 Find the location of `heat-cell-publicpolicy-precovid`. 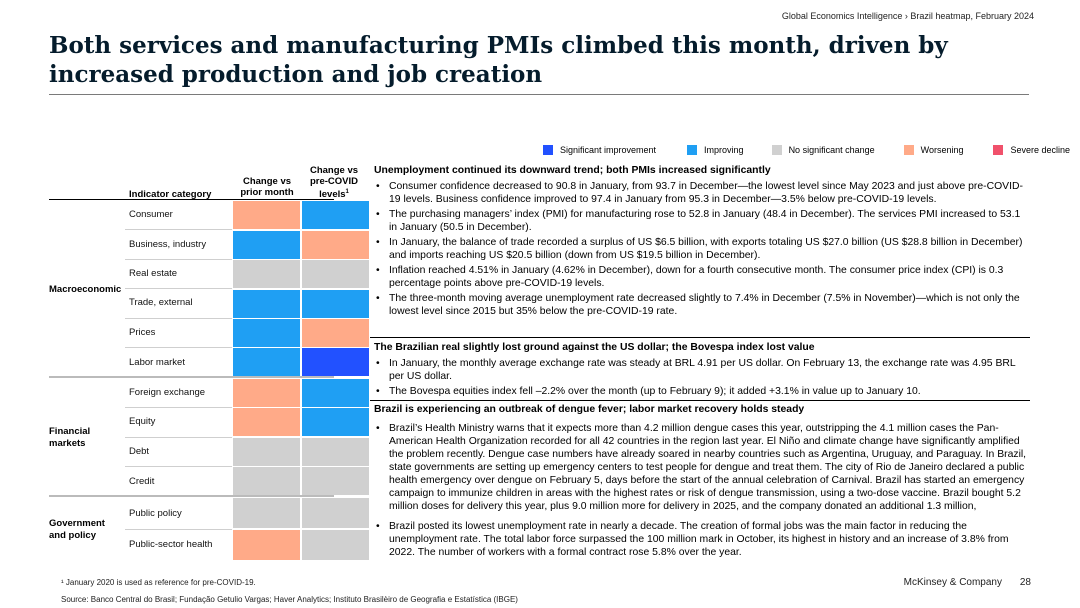

heat-cell-publicpolicy-precovid is located at coordinates (335, 513).